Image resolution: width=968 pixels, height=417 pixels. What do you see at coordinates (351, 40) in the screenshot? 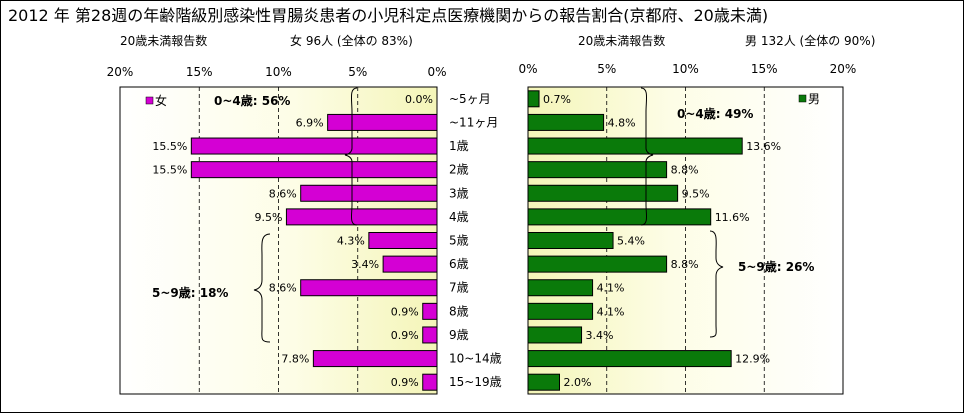
I see `female-summary: 女 96人 (全体の 83%)` at bounding box center [351, 40].